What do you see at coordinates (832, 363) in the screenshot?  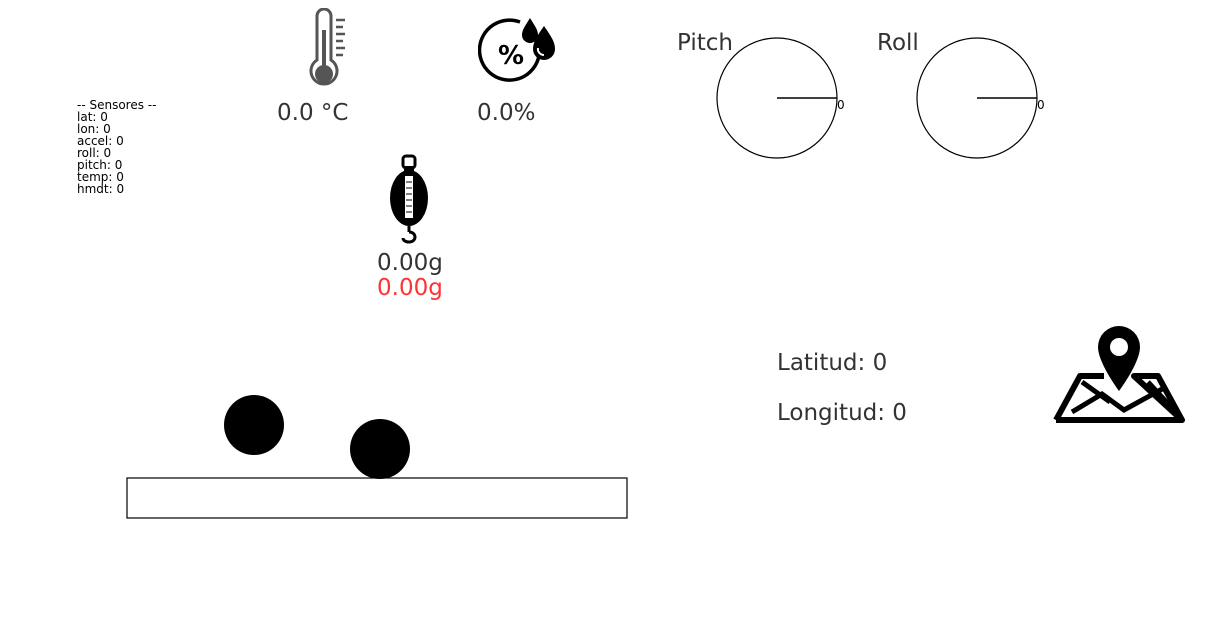 I see `latitude-value: Latitud: 0` at bounding box center [832, 363].